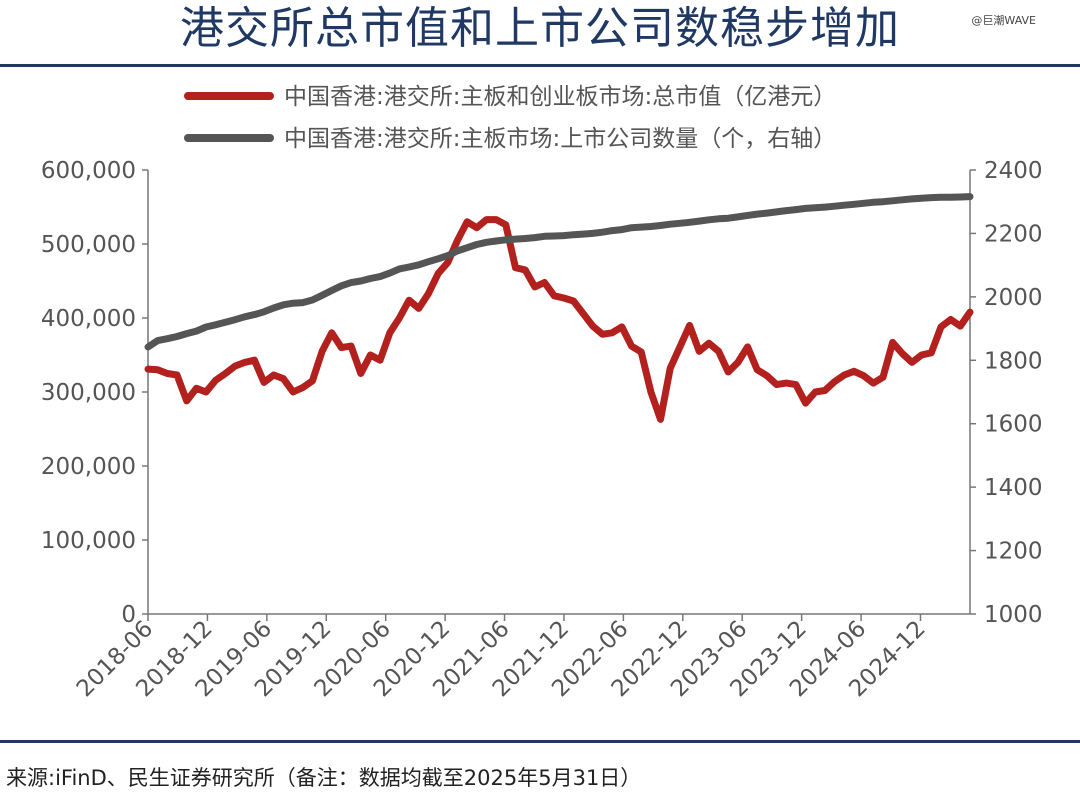 The width and height of the screenshot is (1080, 801). What do you see at coordinates (1013, 234) in the screenshot?
I see `y-right-tick-label: 2200` at bounding box center [1013, 234].